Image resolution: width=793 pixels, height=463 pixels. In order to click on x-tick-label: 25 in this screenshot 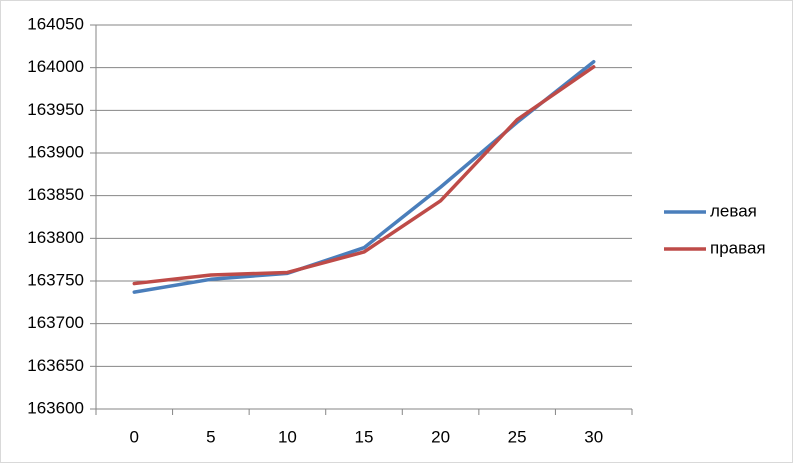, I will do `click(517, 436)`.